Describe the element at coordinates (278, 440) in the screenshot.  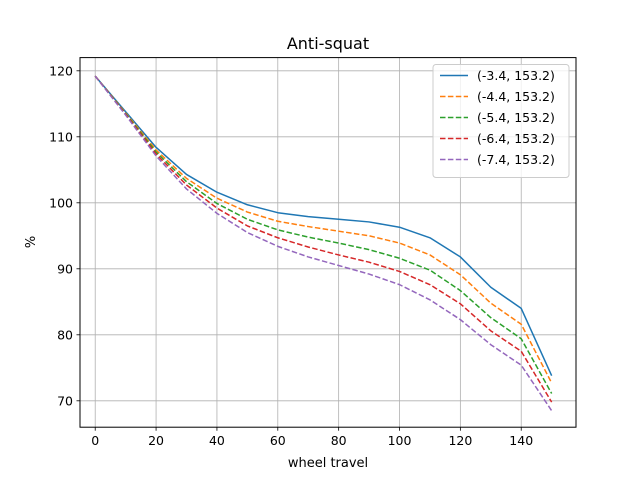
I see `x-tick-label: 60` at that location.